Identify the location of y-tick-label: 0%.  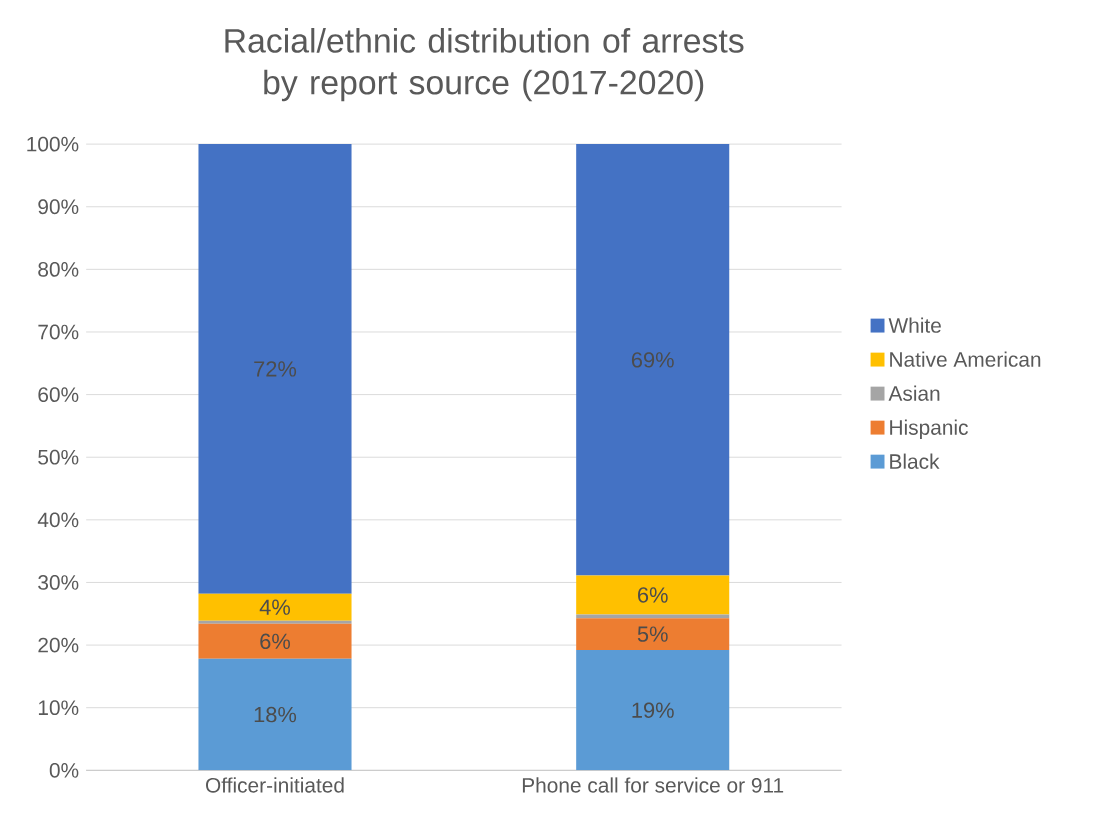
(64, 770).